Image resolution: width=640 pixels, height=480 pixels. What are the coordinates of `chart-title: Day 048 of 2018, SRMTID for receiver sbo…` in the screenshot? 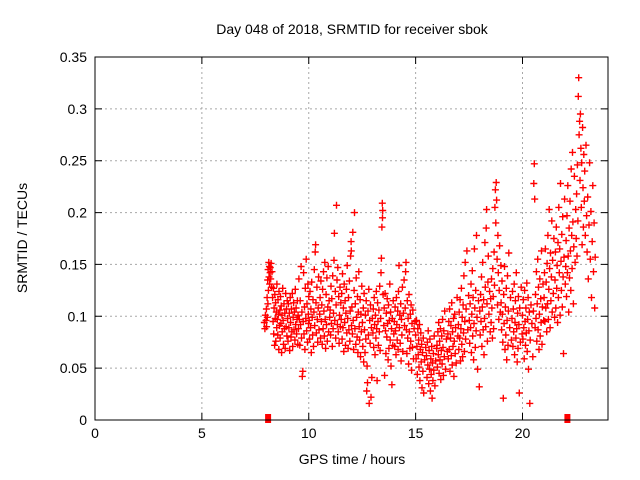 It's located at (352, 29).